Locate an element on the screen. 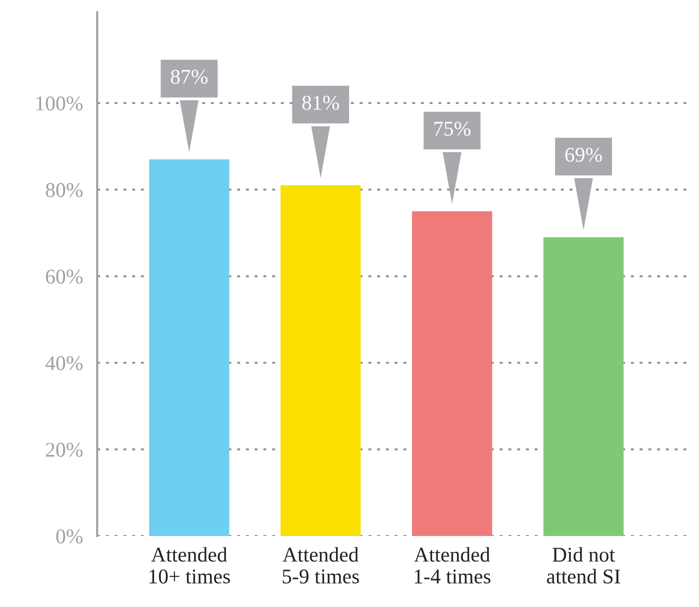  y-tick-label: 60% is located at coordinates (64, 277).